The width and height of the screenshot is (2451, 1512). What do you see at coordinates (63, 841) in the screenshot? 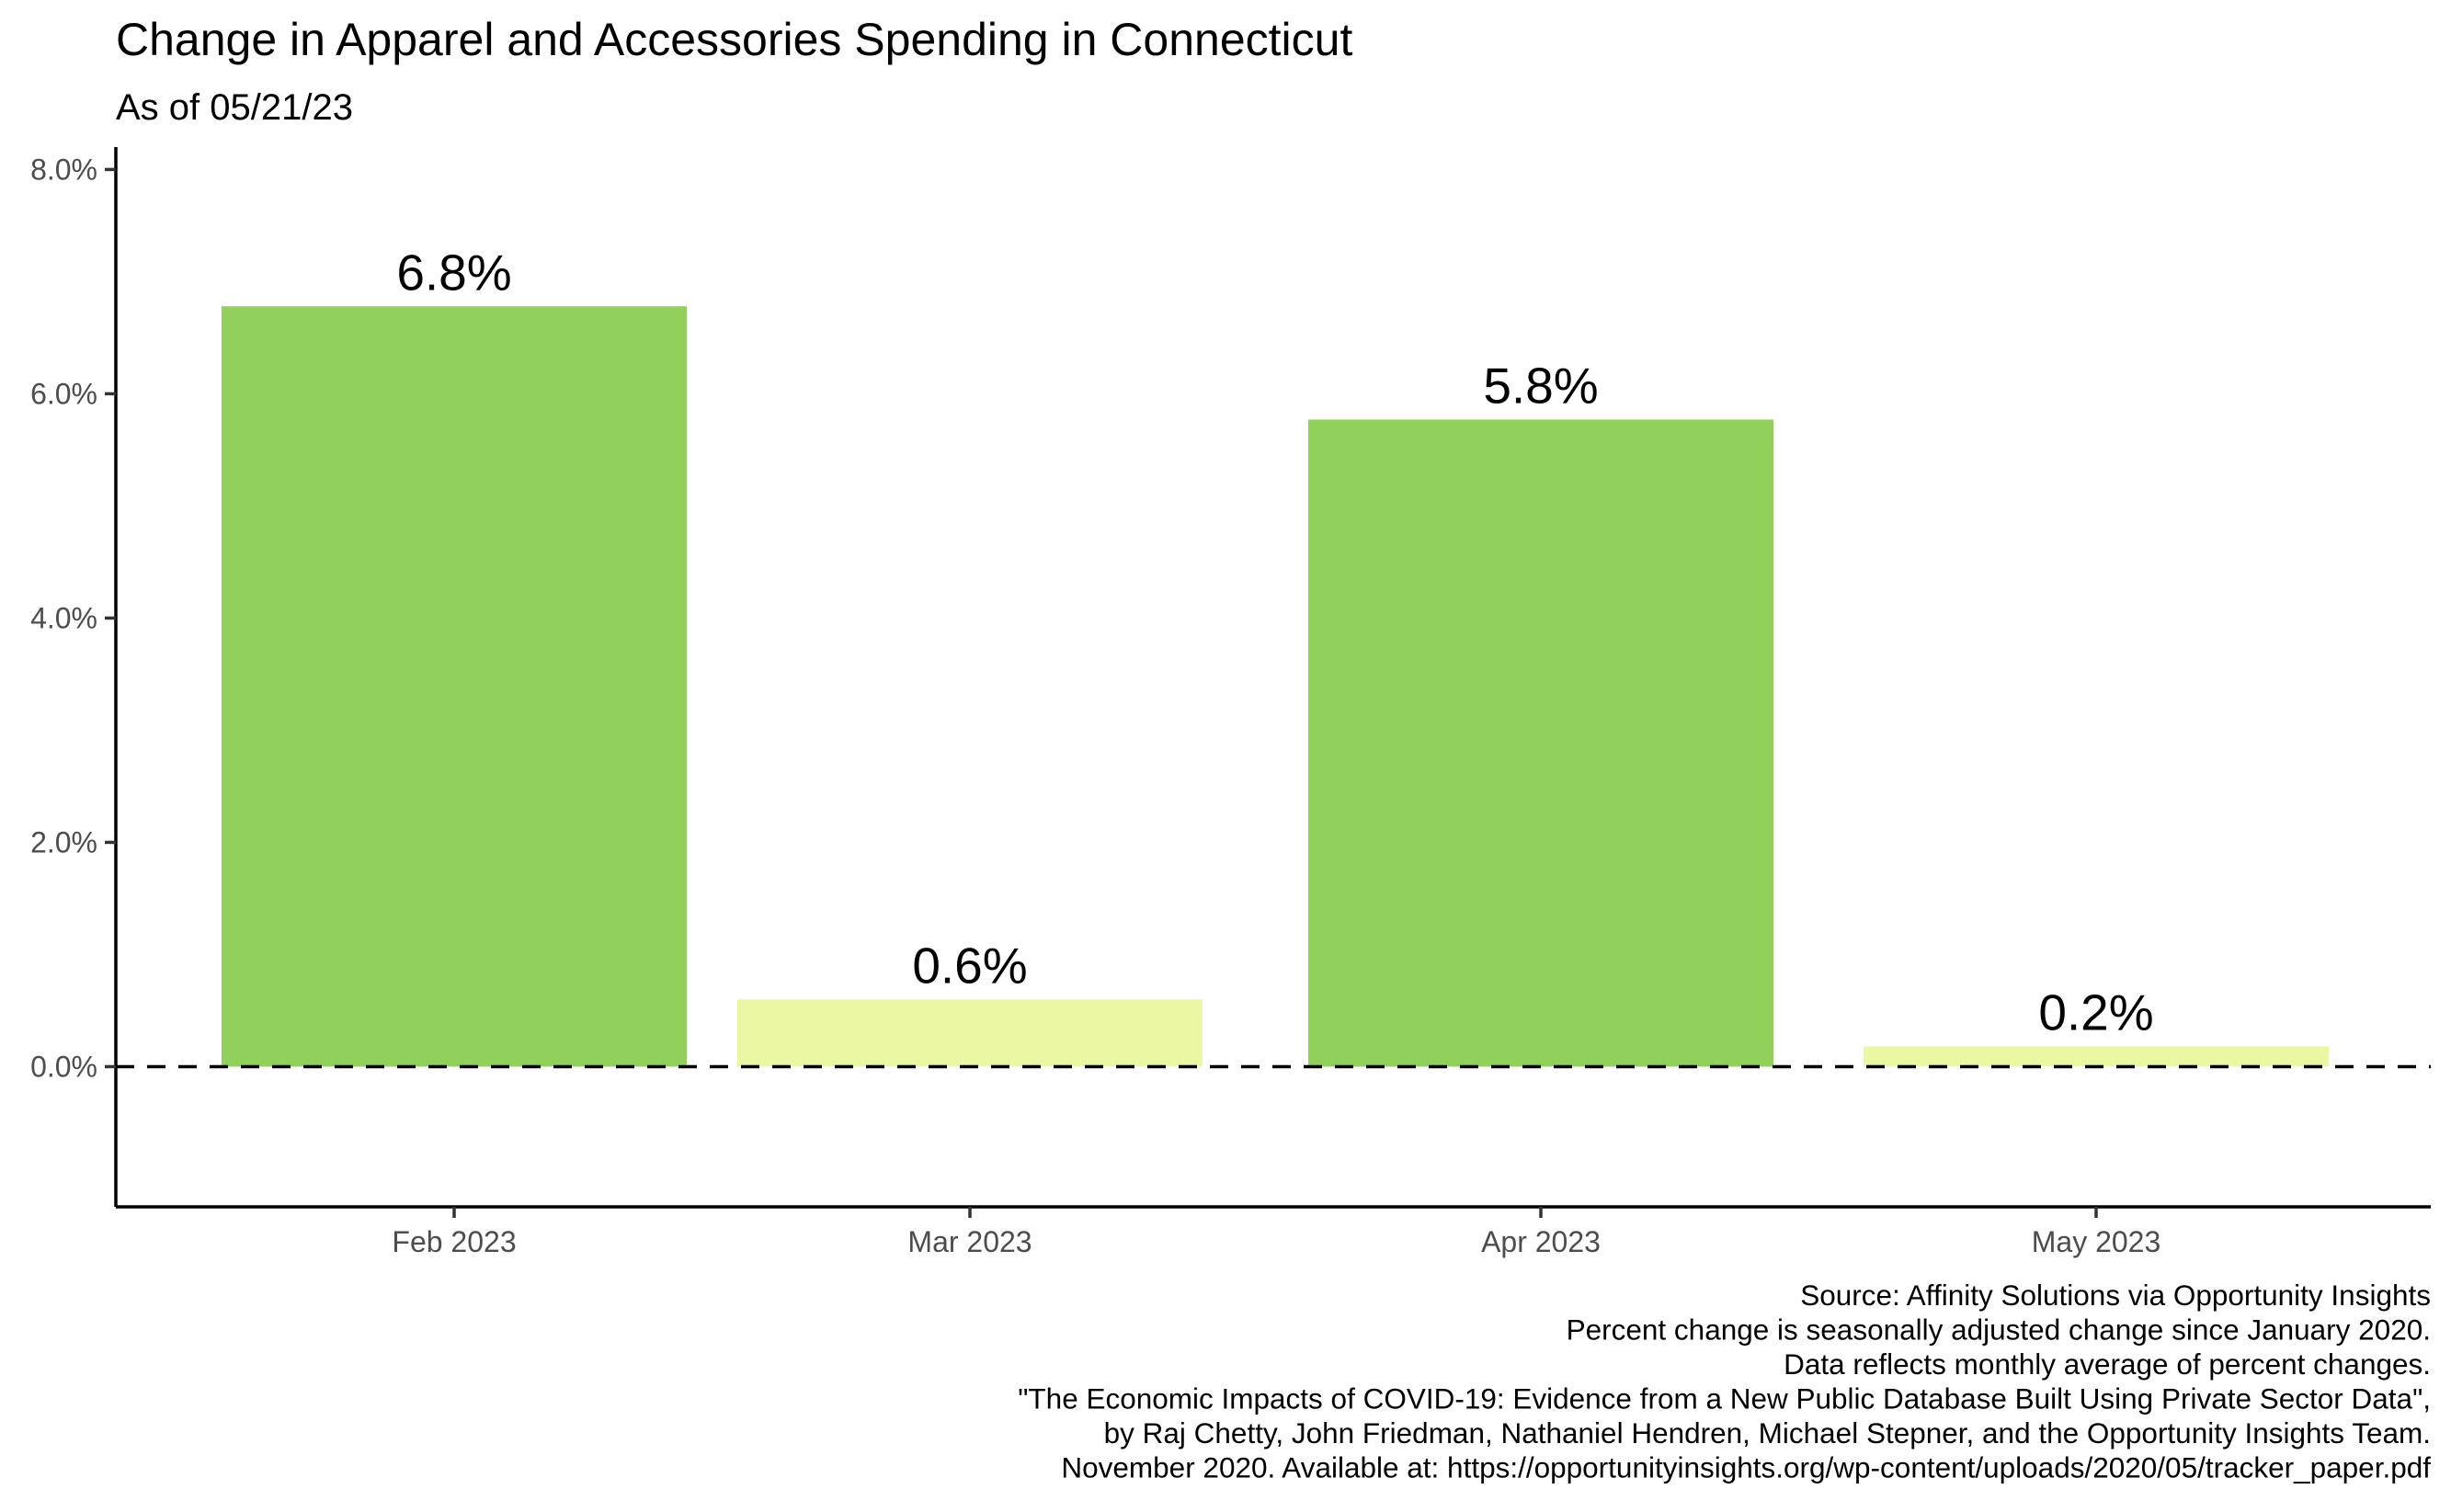
I see `y-tick-label: 2.0%` at bounding box center [63, 841].